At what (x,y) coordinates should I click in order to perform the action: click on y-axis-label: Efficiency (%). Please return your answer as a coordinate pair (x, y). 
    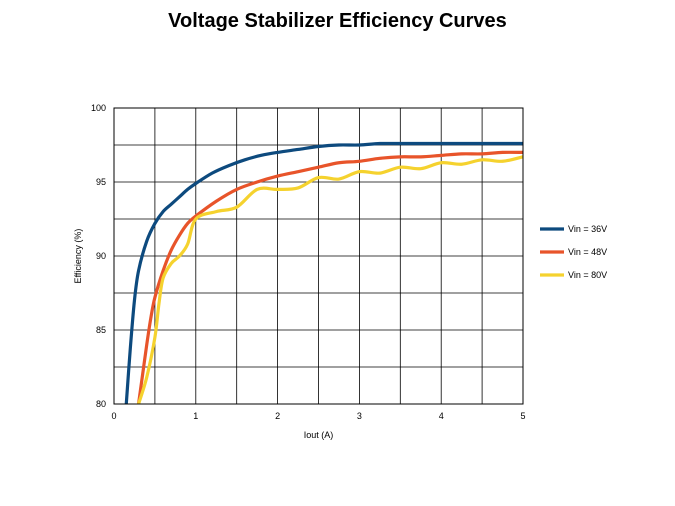
    Looking at the image, I should click on (78, 256).